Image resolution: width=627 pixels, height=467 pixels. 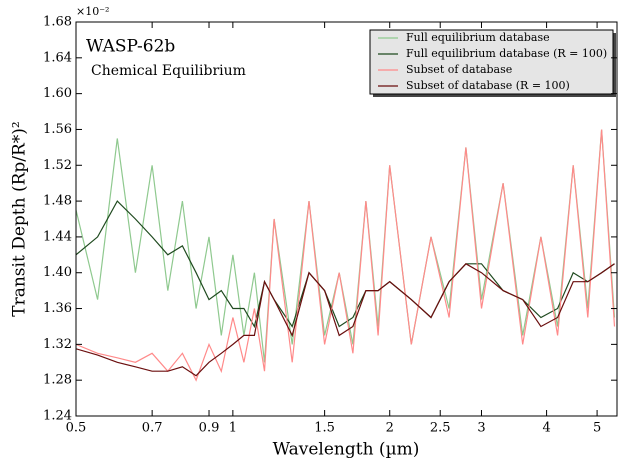 I want to click on chart-title: WASP-62b, so click(x=130, y=47).